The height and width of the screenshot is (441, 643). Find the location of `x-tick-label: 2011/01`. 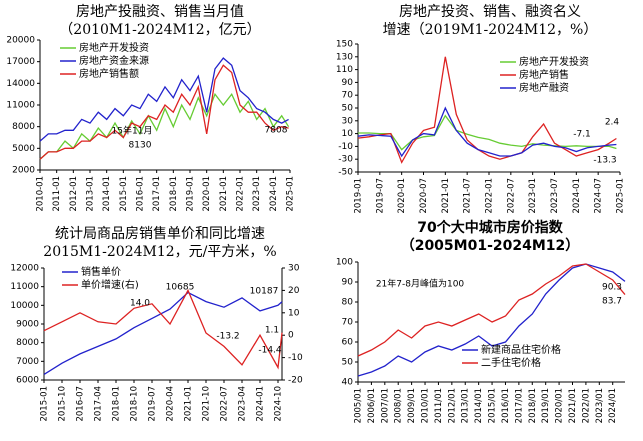

x-tick-label: 2011/01 is located at coordinates (439, 405).